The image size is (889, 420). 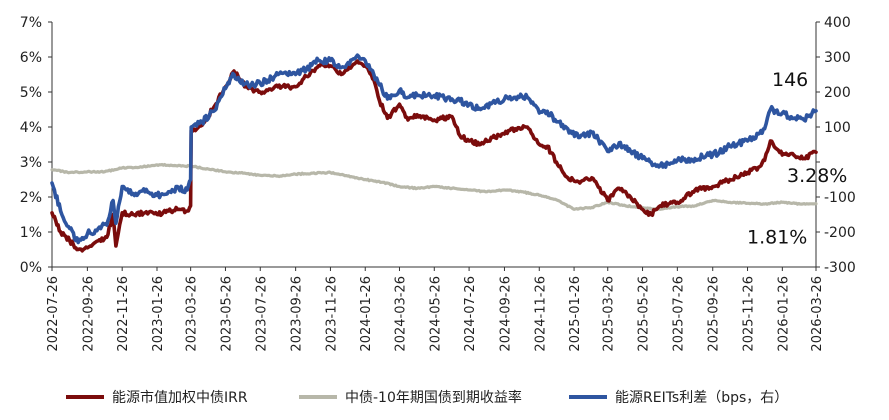 What do you see at coordinates (366, 314) in the screenshot?
I see `x-tick-label: 2024-01-26` at bounding box center [366, 314].